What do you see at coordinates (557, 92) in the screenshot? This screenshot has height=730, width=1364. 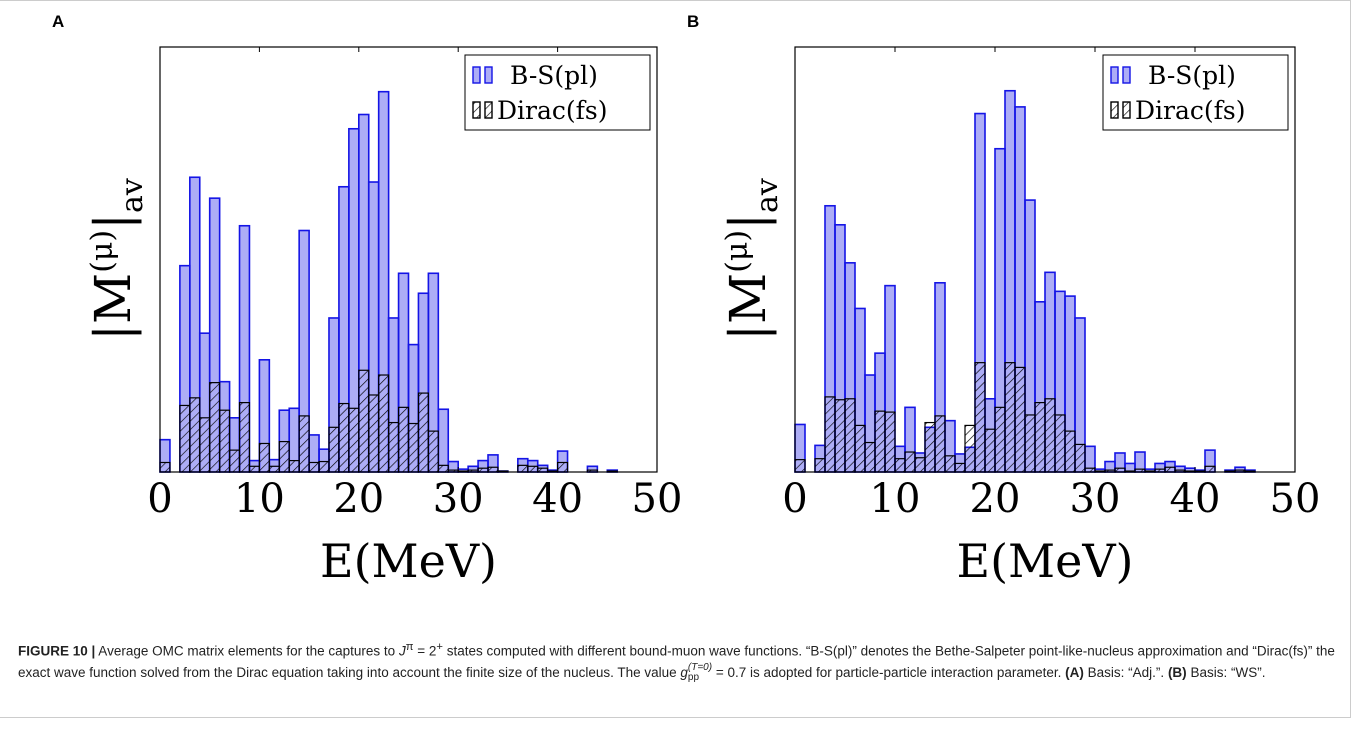 I see `legend-box` at bounding box center [557, 92].